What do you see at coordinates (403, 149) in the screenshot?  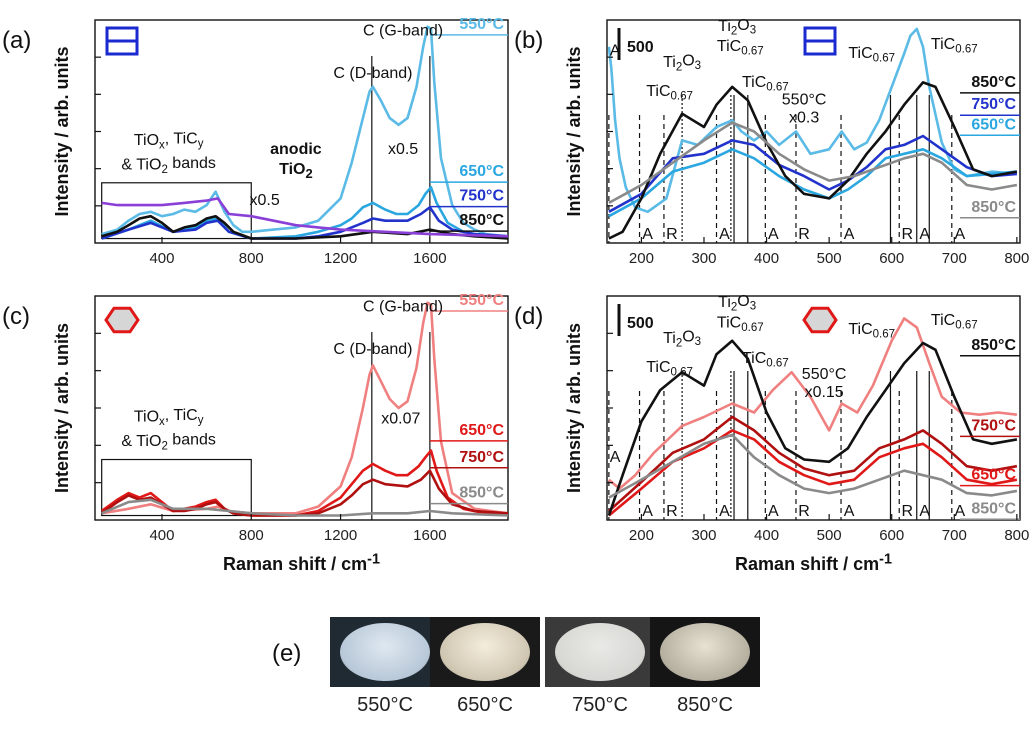 I see `annotation: x0.5` at bounding box center [403, 149].